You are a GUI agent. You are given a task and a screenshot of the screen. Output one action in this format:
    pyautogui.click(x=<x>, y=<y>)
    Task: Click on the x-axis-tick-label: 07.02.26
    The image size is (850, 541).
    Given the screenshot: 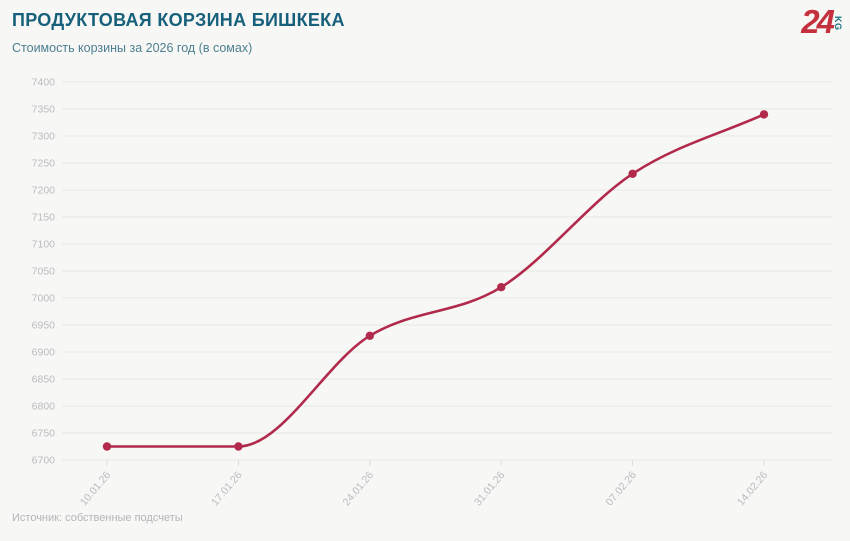 What is the action you would take?
    pyautogui.click(x=621, y=488)
    